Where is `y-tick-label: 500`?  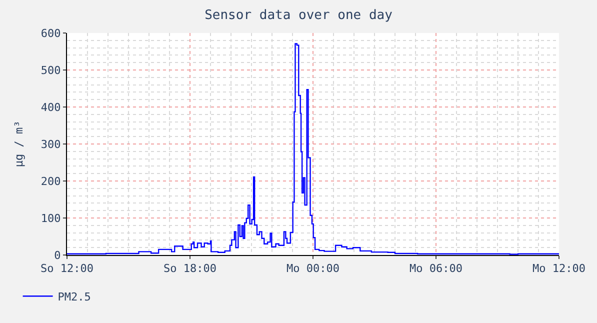 y-tick-label: 500 is located at coordinates (50, 70).